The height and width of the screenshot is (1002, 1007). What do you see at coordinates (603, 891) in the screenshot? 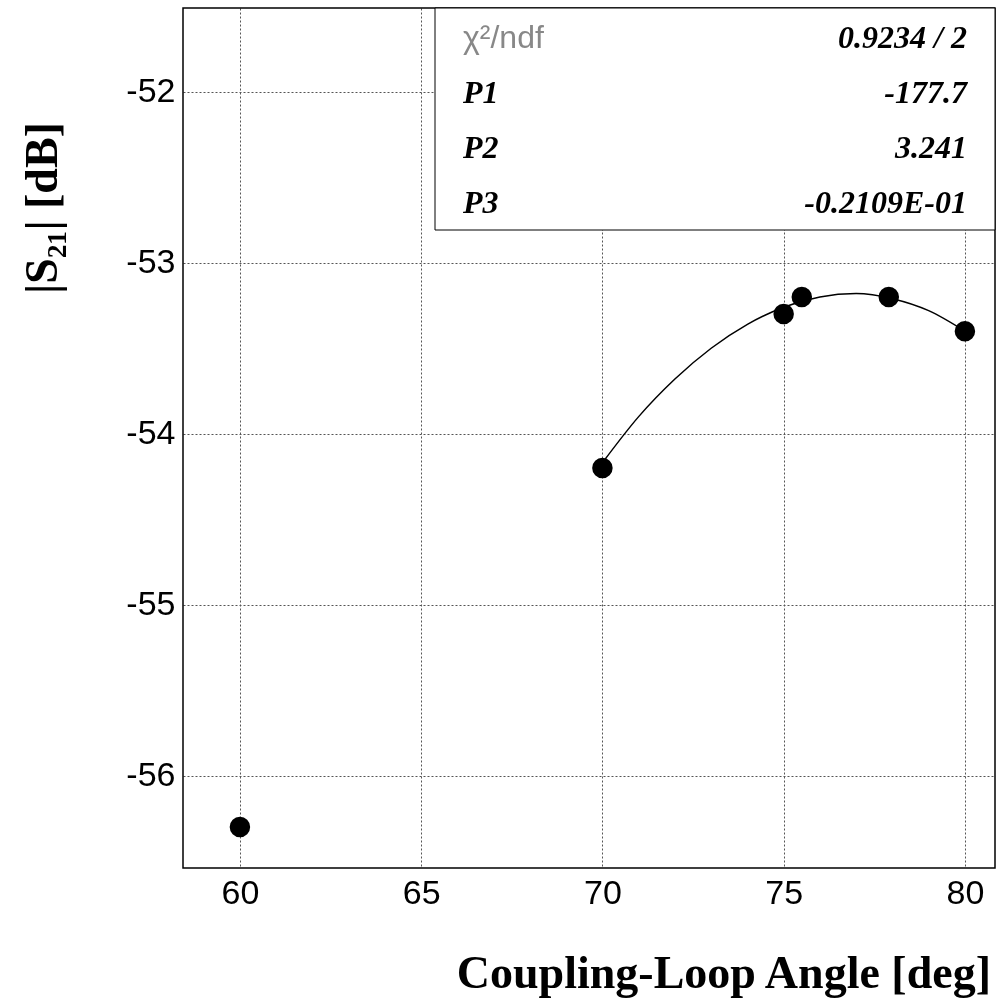
I see `x-tick-label: 70` at bounding box center [603, 891].